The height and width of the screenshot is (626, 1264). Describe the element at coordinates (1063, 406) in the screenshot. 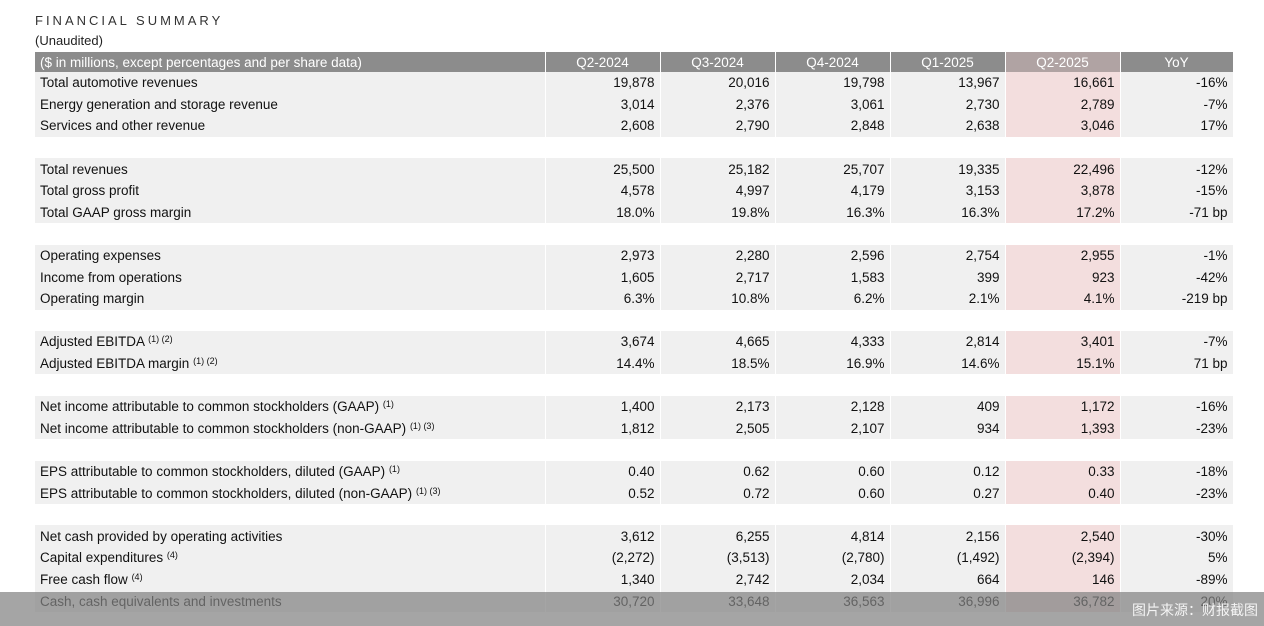

I see `cell-q2-2025: 1,172` at that location.